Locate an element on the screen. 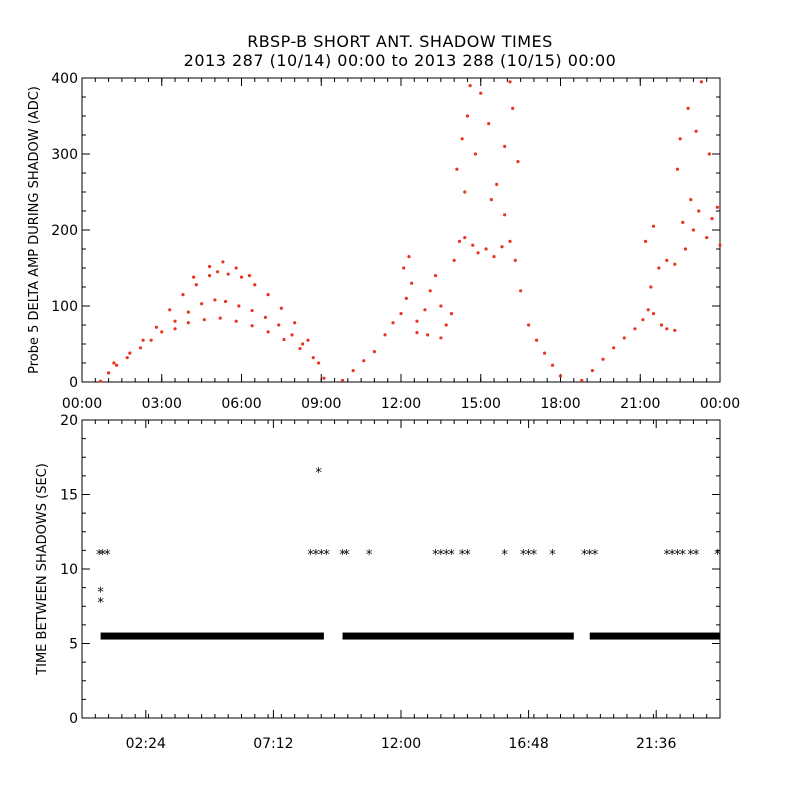  y-tick-label: 100 is located at coordinates (64, 307).